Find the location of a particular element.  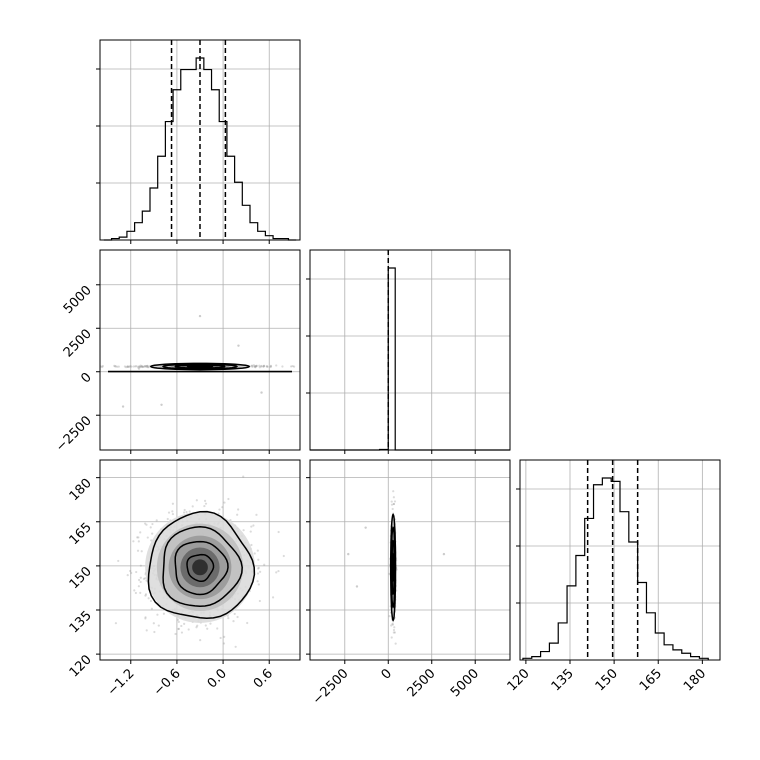

y-tick-label: −2500 is located at coordinates (74, 434).